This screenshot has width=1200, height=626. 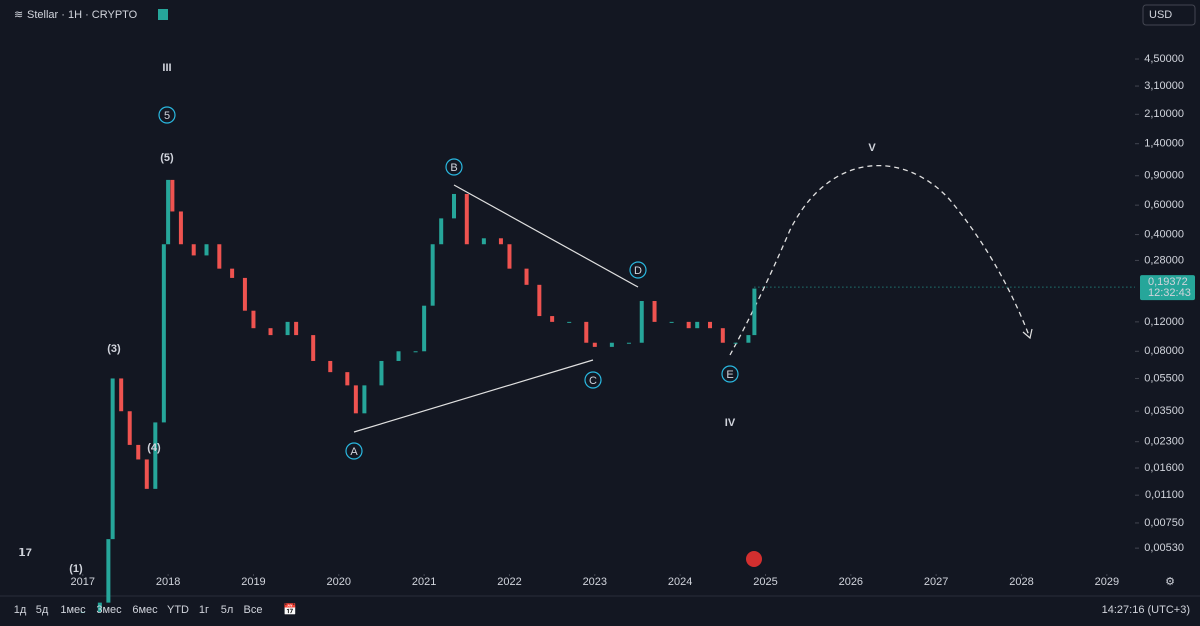 I want to click on y-tick-label: 0,03500, so click(x=1164, y=411).